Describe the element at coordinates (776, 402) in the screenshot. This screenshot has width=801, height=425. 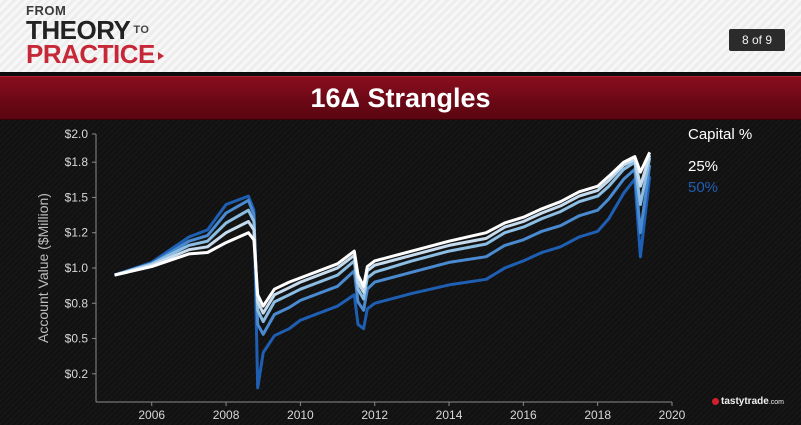
I see `brand-suffix: .com` at that location.